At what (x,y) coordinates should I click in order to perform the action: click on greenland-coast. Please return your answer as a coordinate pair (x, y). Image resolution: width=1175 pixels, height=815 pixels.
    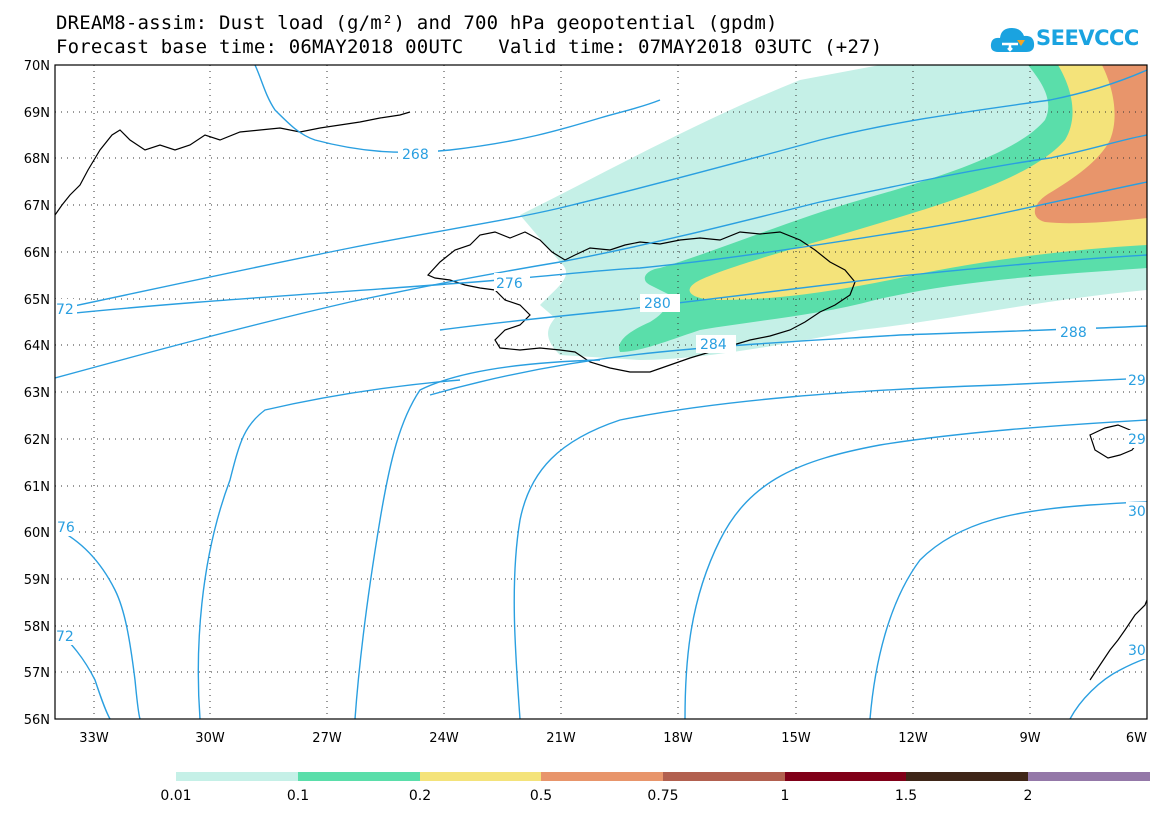
    Looking at the image, I should click on (233, 163).